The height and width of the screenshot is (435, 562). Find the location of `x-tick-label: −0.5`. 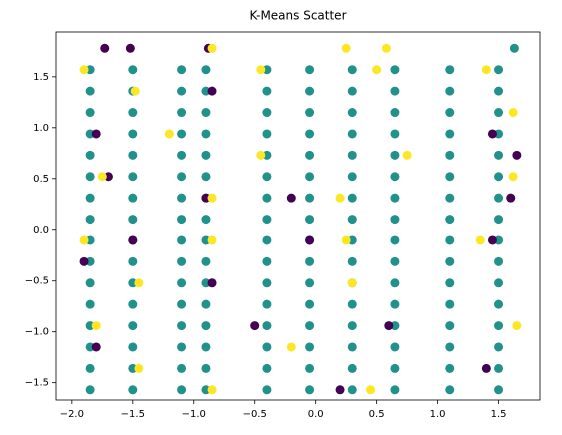

x-tick-label: −0.5 is located at coordinates (255, 414).